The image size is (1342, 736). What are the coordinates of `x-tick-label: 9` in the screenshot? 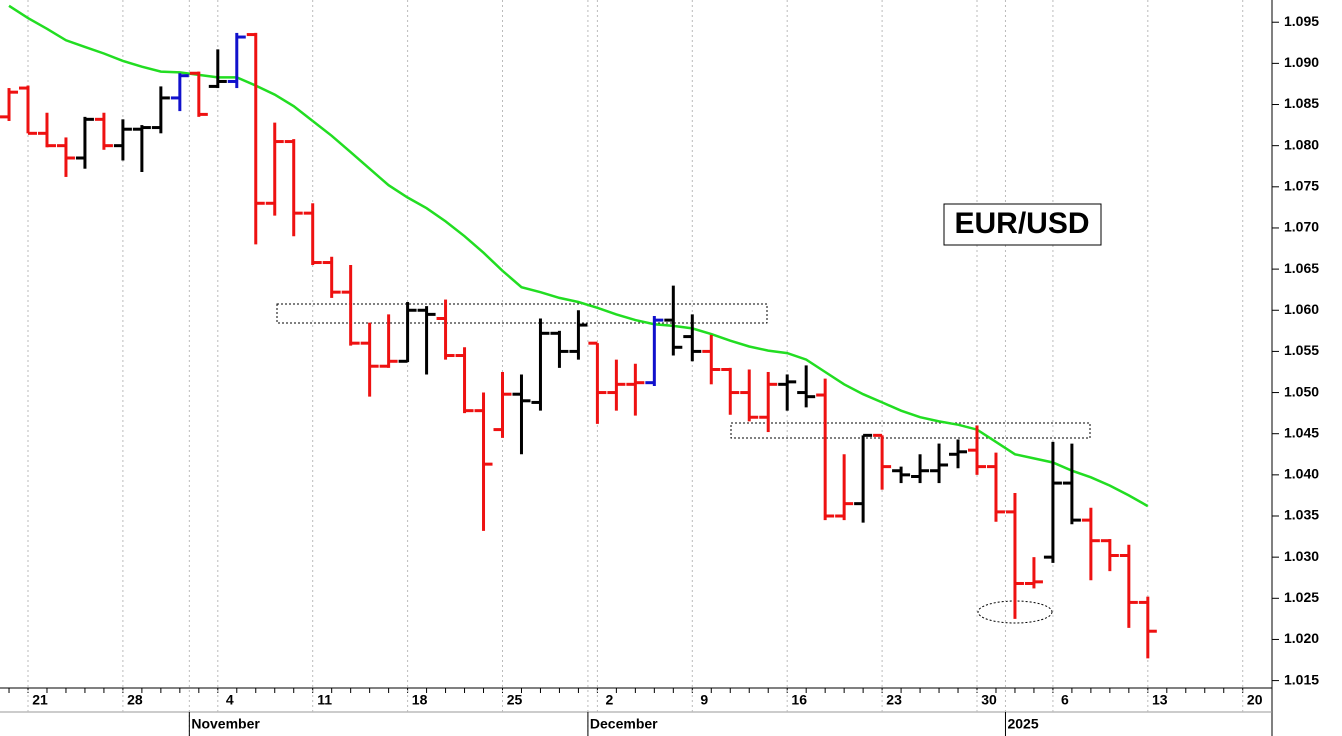 It's located at (704, 700).